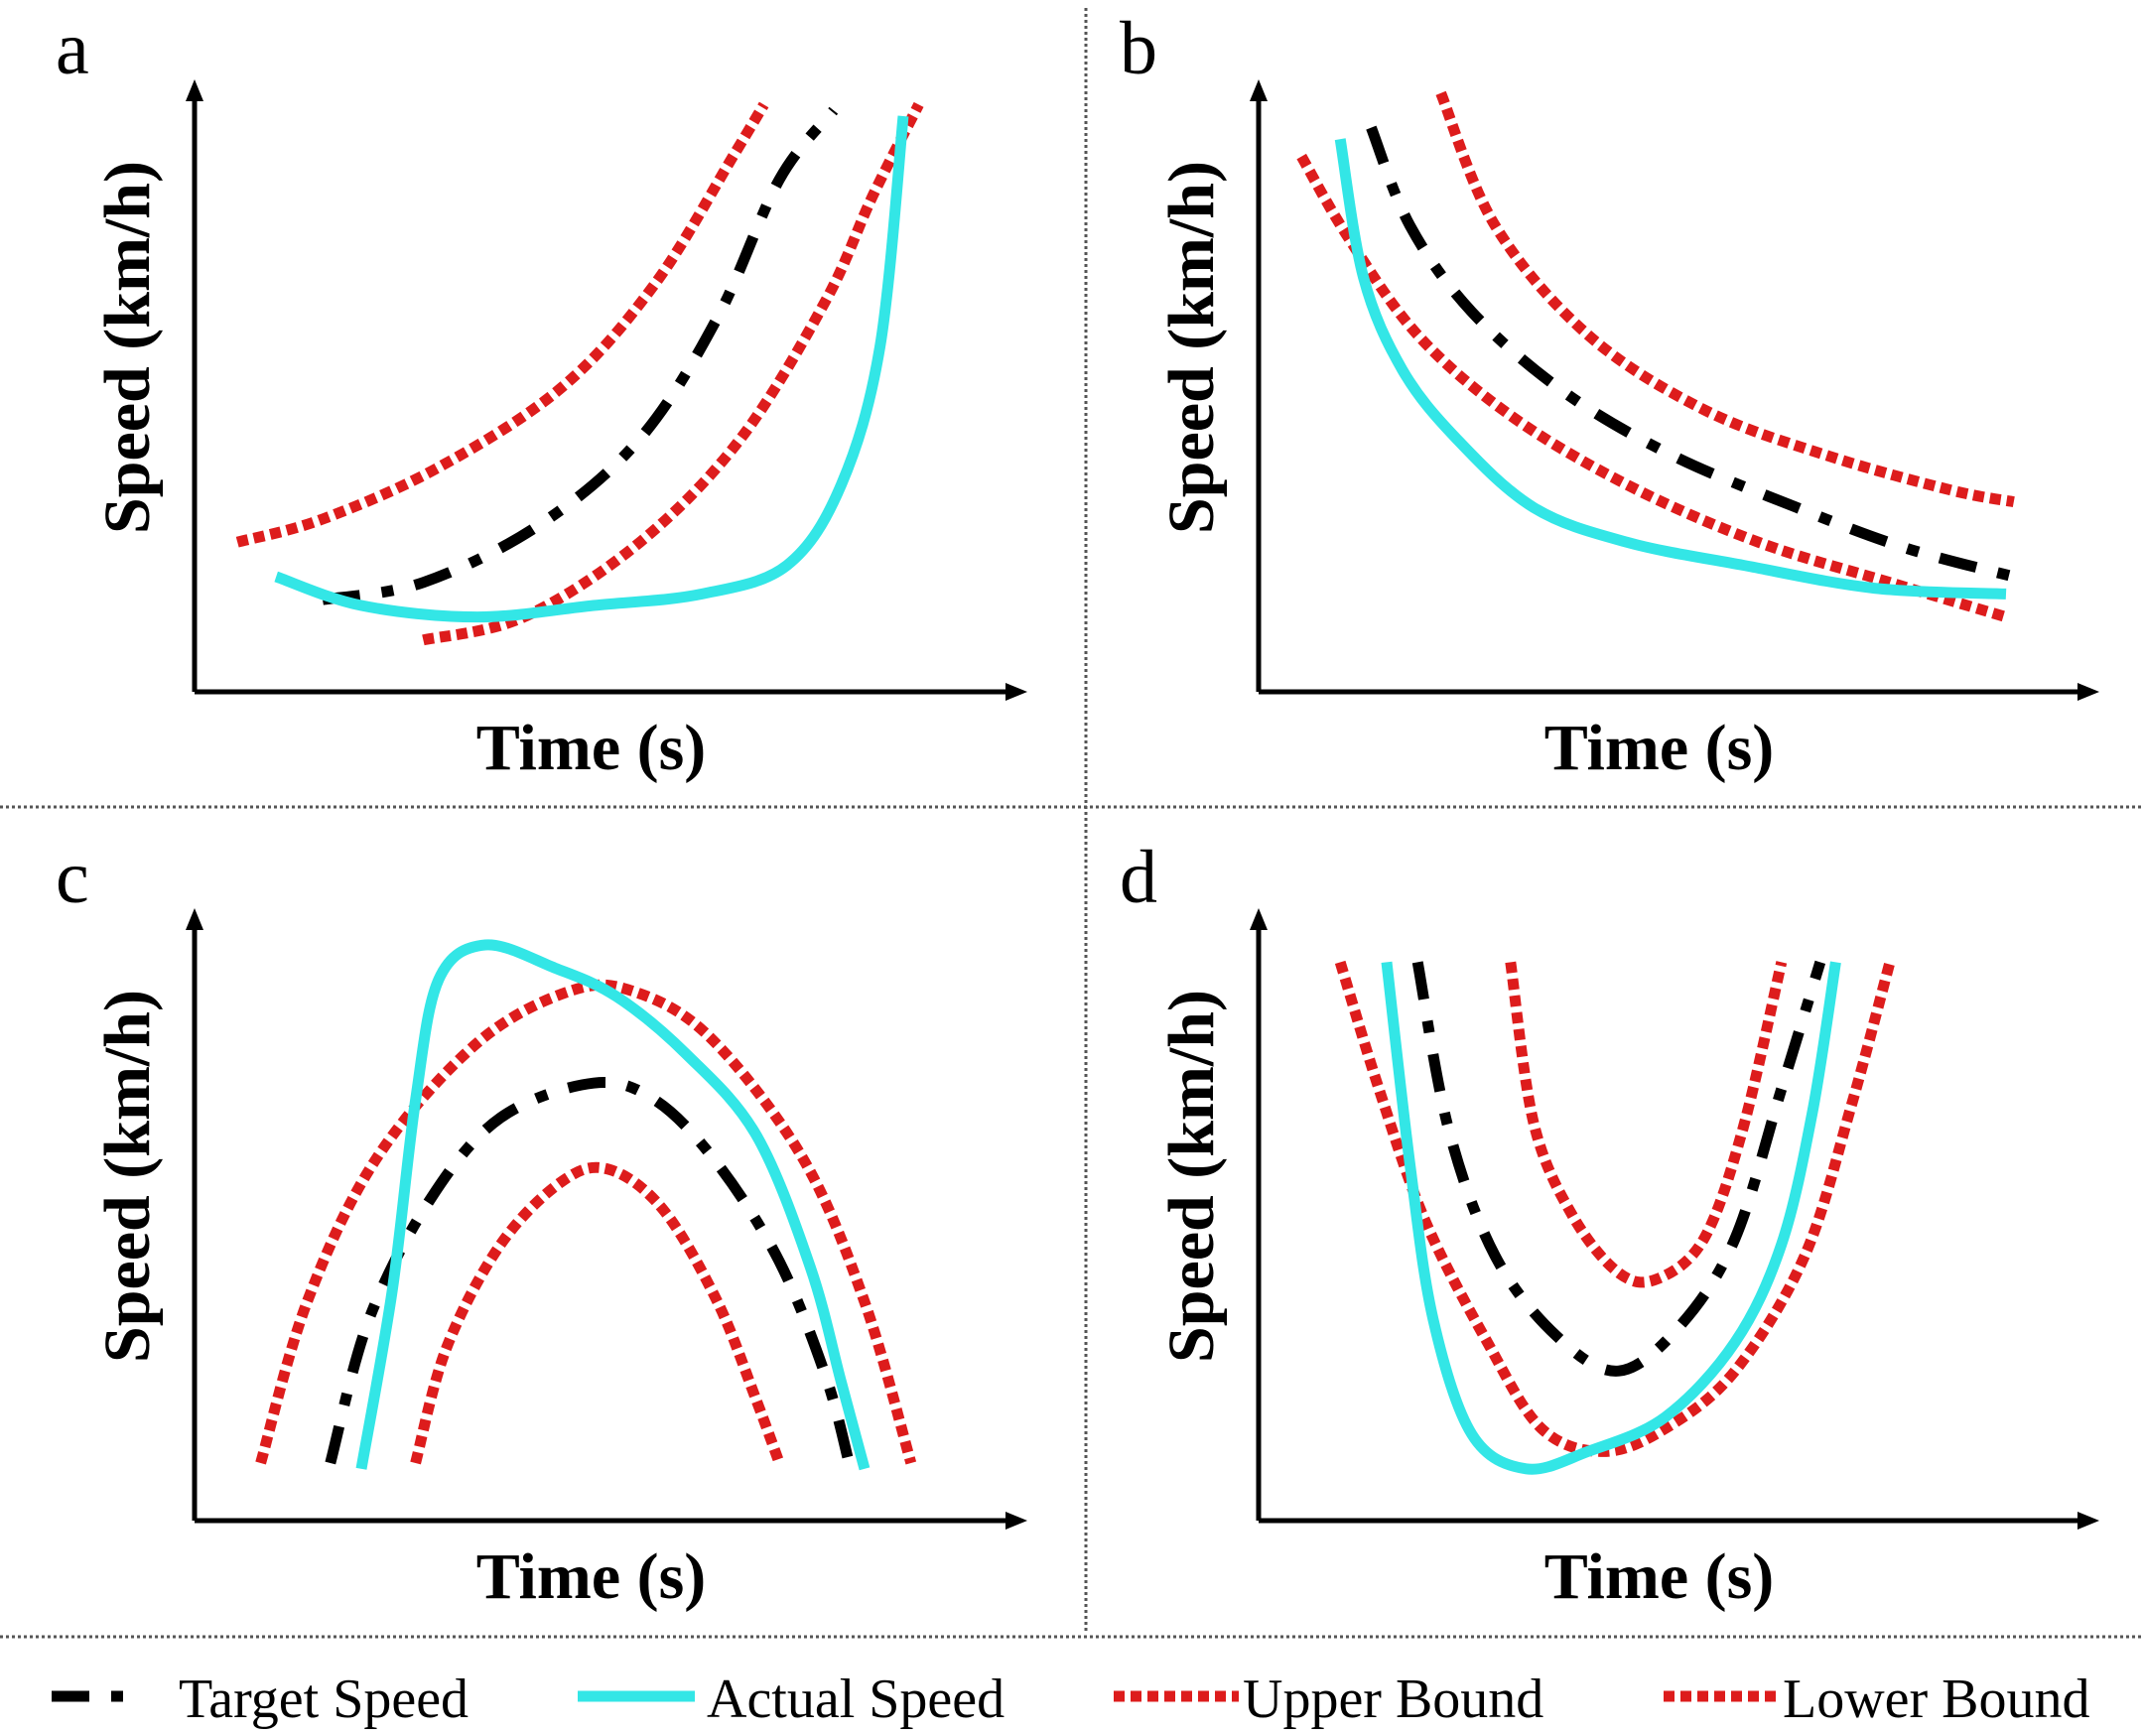 The width and height of the screenshot is (2144, 1736). I want to click on legend-label-lower: Lower Bound, so click(1936, 1699).